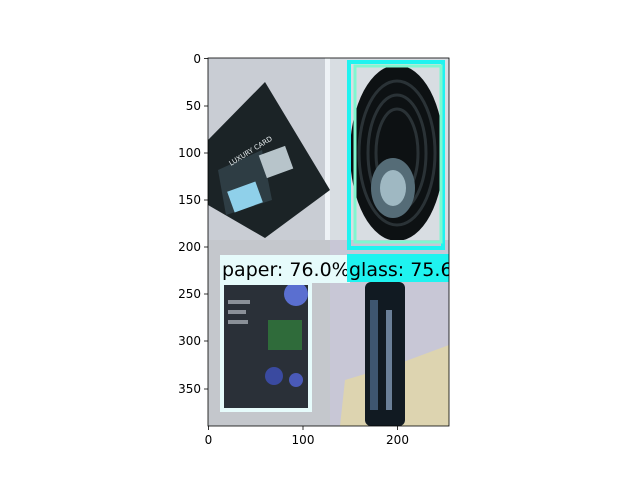 This screenshot has width=640, height=480. What do you see at coordinates (285, 333) in the screenshot?
I see `detection-paper: paper: 76.0%` at bounding box center [285, 333].